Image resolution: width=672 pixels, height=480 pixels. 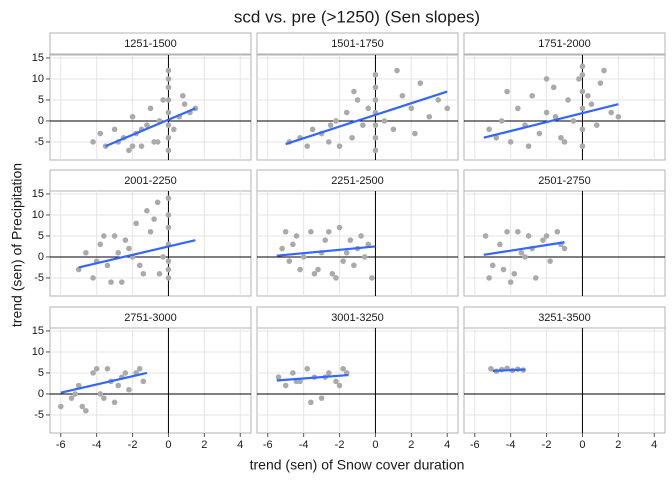 I want to click on strip-label: 3001-3250, so click(x=357, y=318).